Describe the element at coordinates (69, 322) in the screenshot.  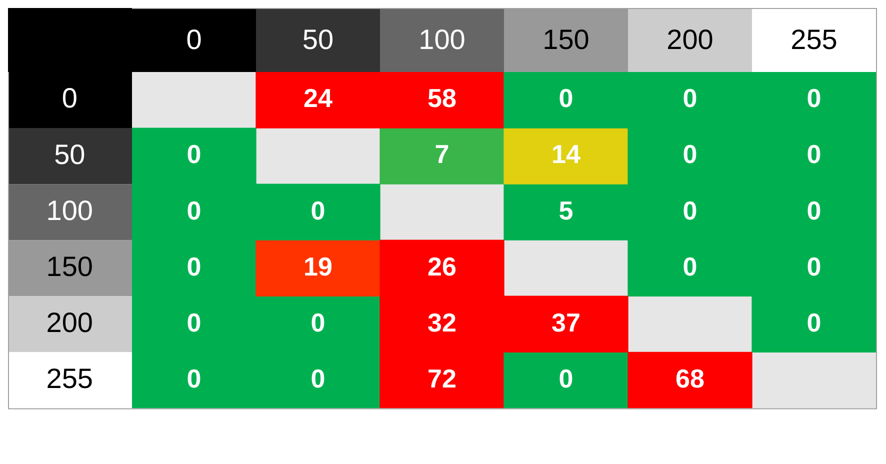
I see `y-tick-label: 200` at that location.